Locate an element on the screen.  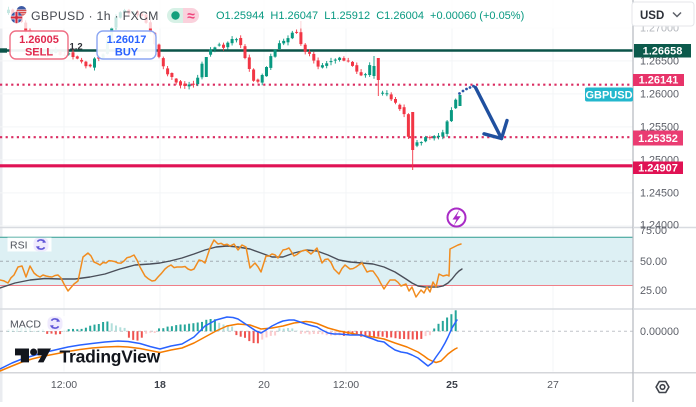
svg-text: 1.26141 is located at coordinates (659, 81).